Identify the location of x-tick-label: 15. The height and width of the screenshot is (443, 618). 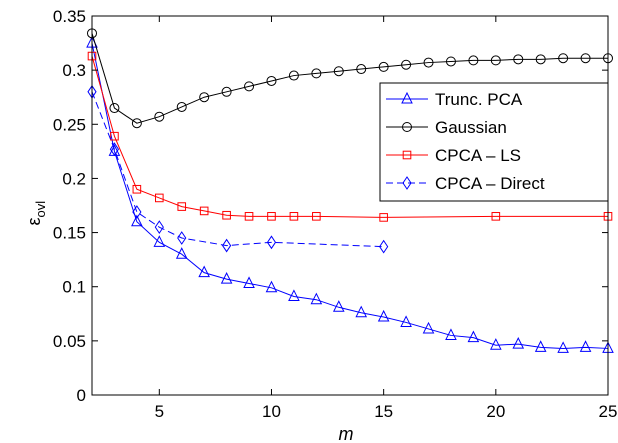
(383, 411).